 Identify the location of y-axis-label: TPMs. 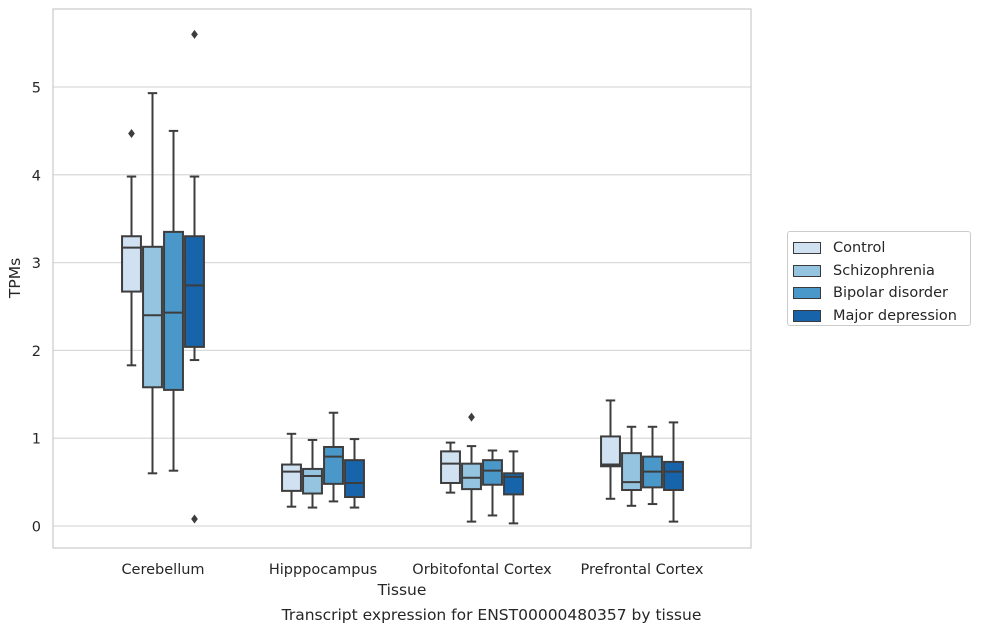
(15, 278).